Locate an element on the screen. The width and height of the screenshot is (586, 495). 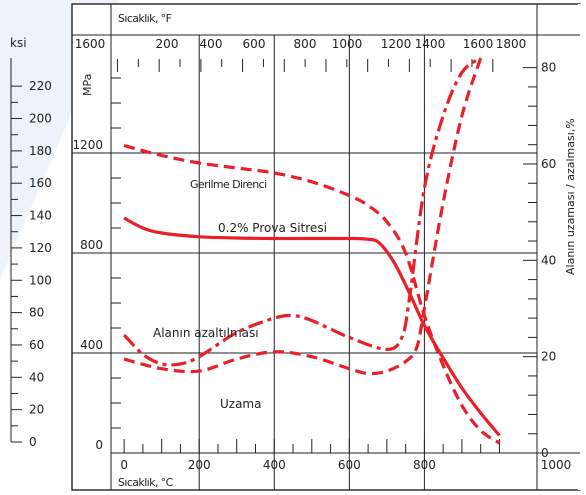
right-tick-label: 60 is located at coordinates (548, 164).